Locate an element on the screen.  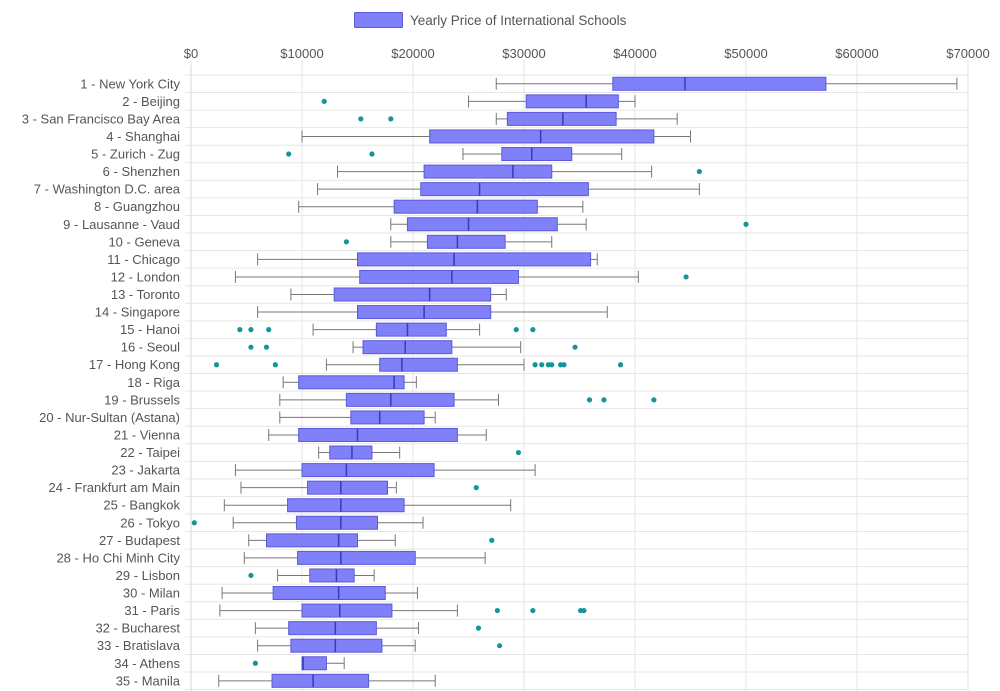
legend-swatch is located at coordinates (378, 20).